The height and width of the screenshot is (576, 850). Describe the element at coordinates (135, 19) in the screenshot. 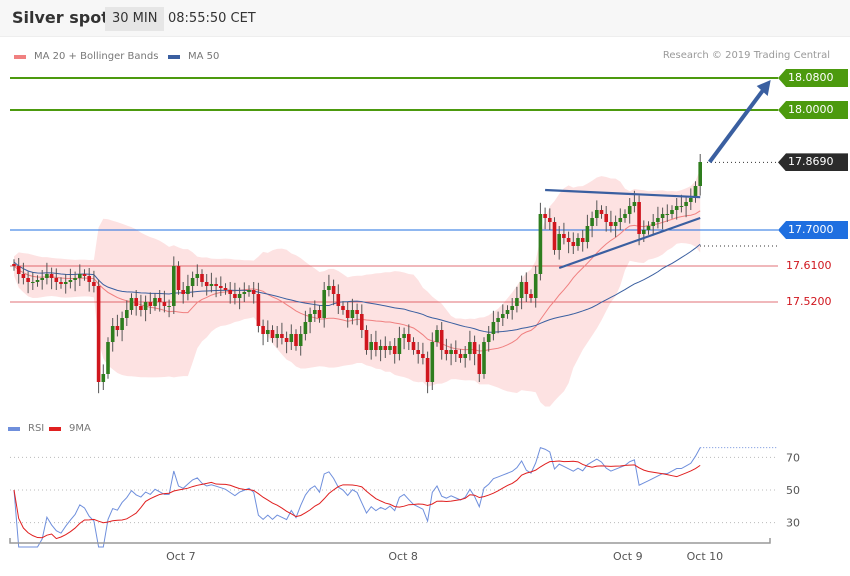

I see `timeframe-button: 30 MIN` at that location.